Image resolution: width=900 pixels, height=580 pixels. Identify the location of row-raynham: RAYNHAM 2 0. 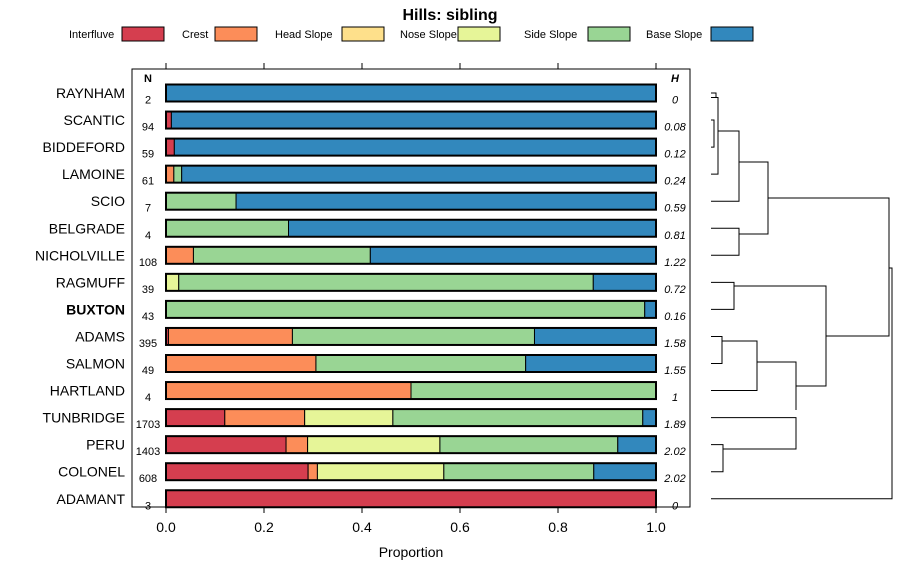
(367, 95).